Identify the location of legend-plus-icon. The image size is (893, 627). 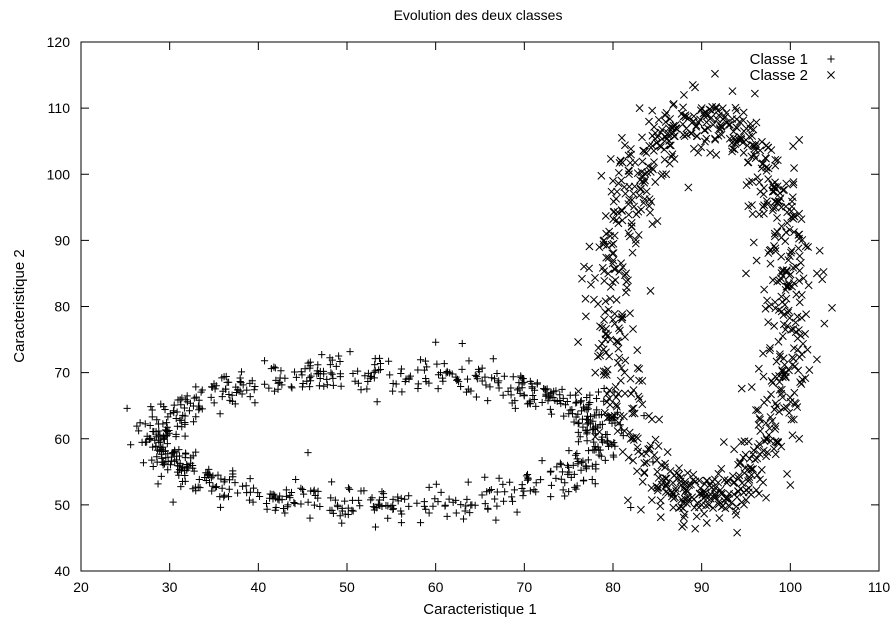
(831, 59).